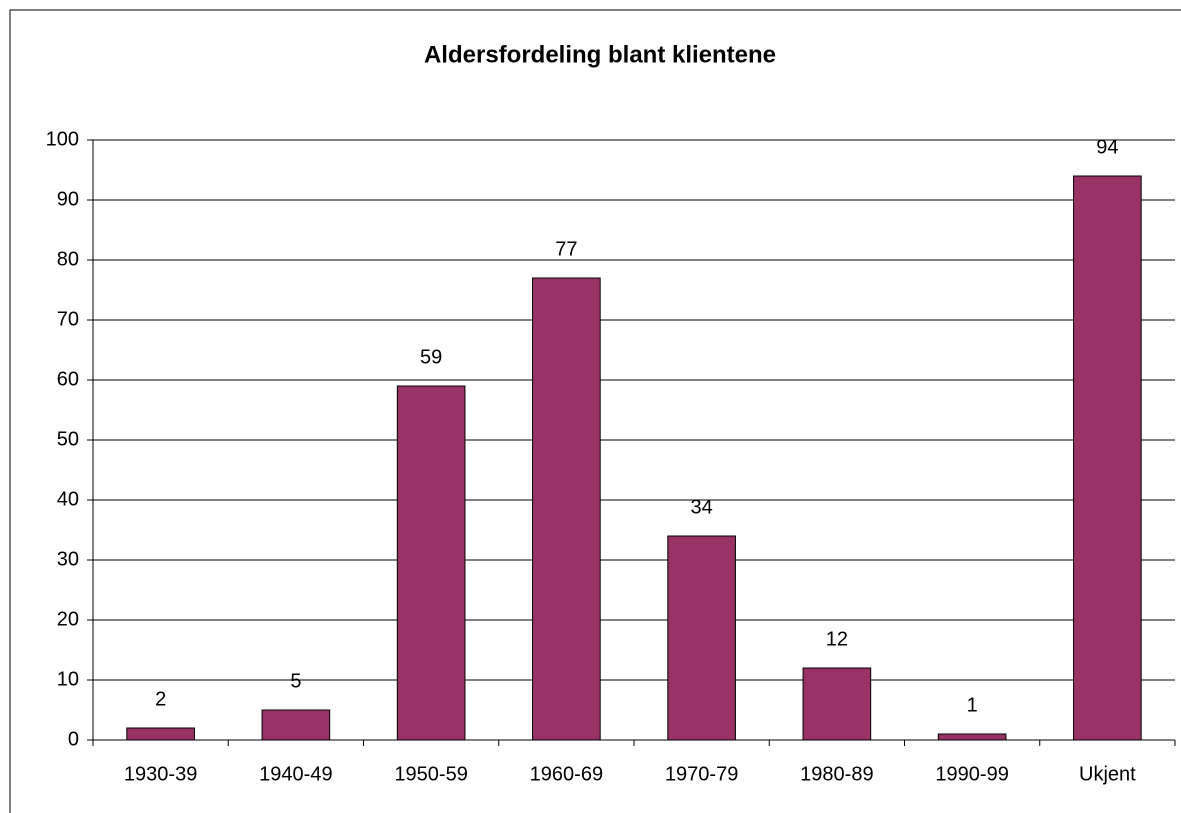 The image size is (1181, 813). What do you see at coordinates (566, 774) in the screenshot?
I see `x-tick-label: 1960-69` at bounding box center [566, 774].